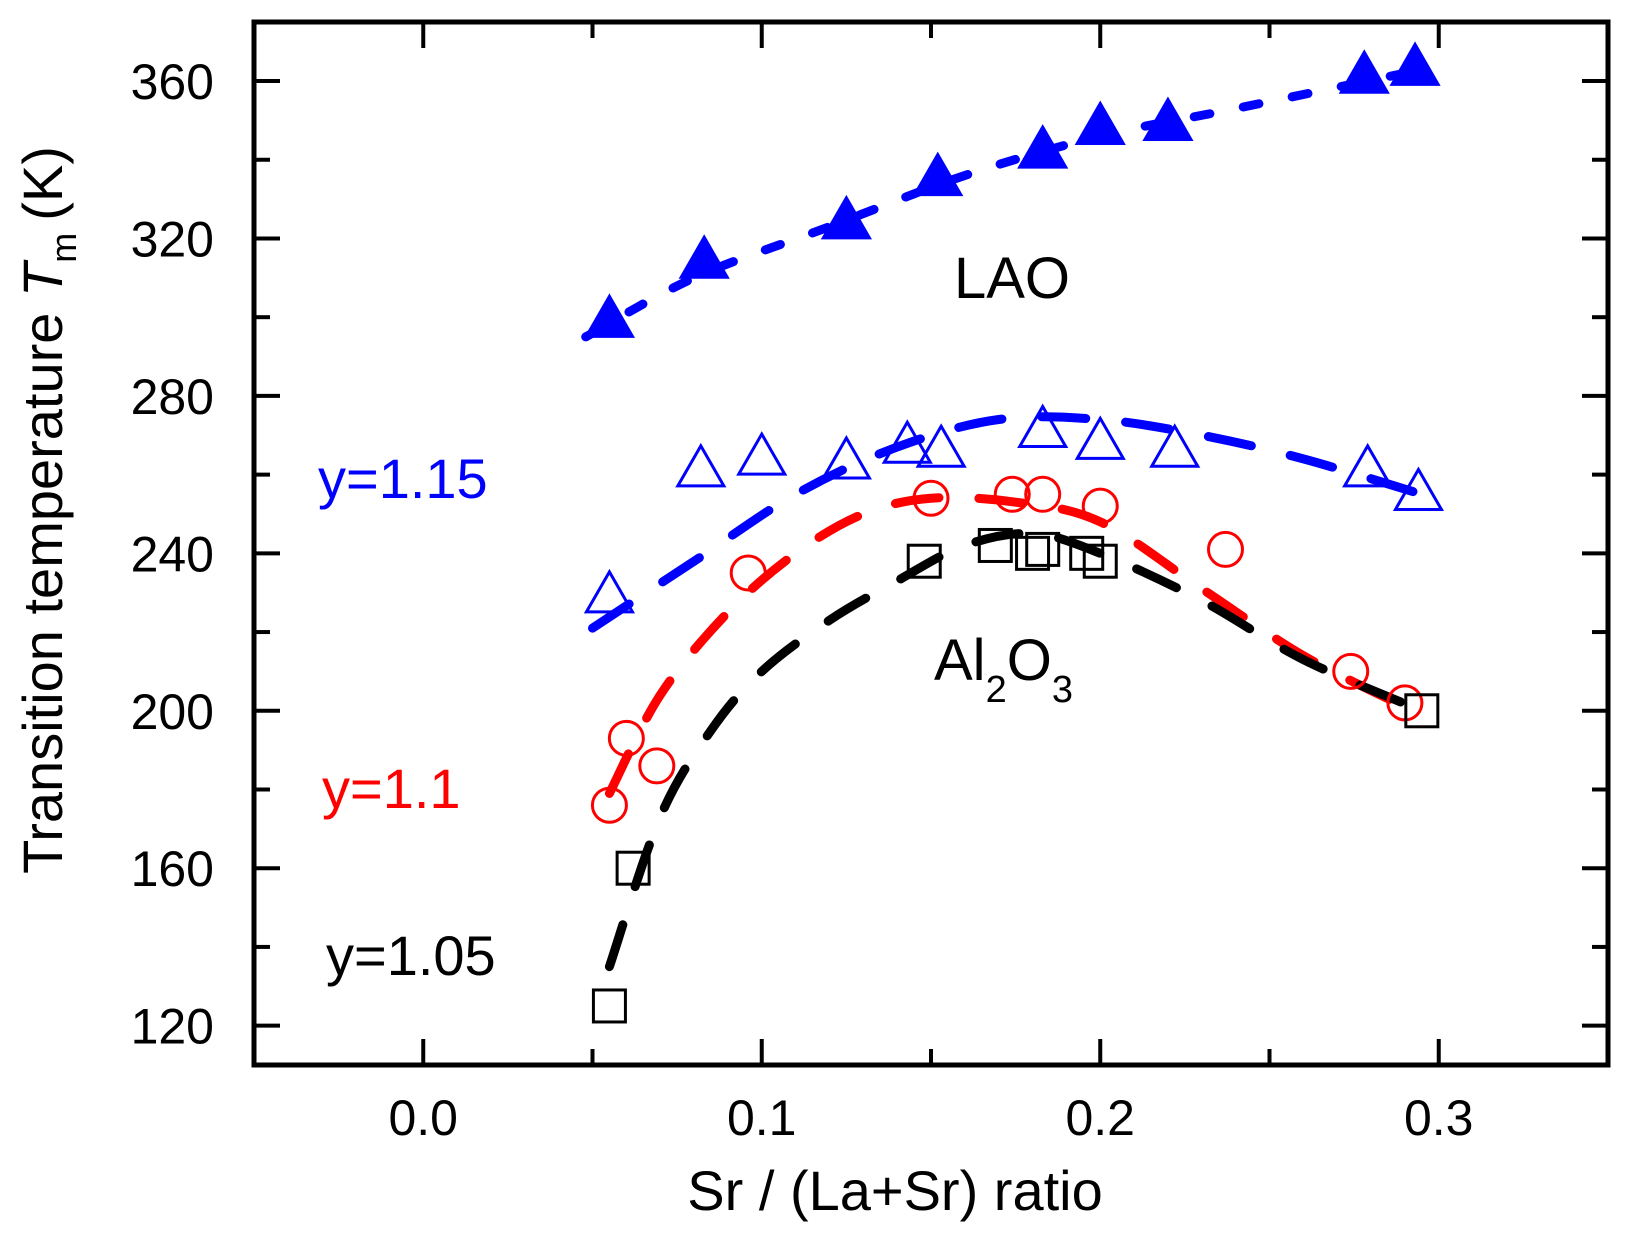 This screenshot has height=1236, width=1630. I want to click on x-tick-label: 0.3, so click(1439, 1118).